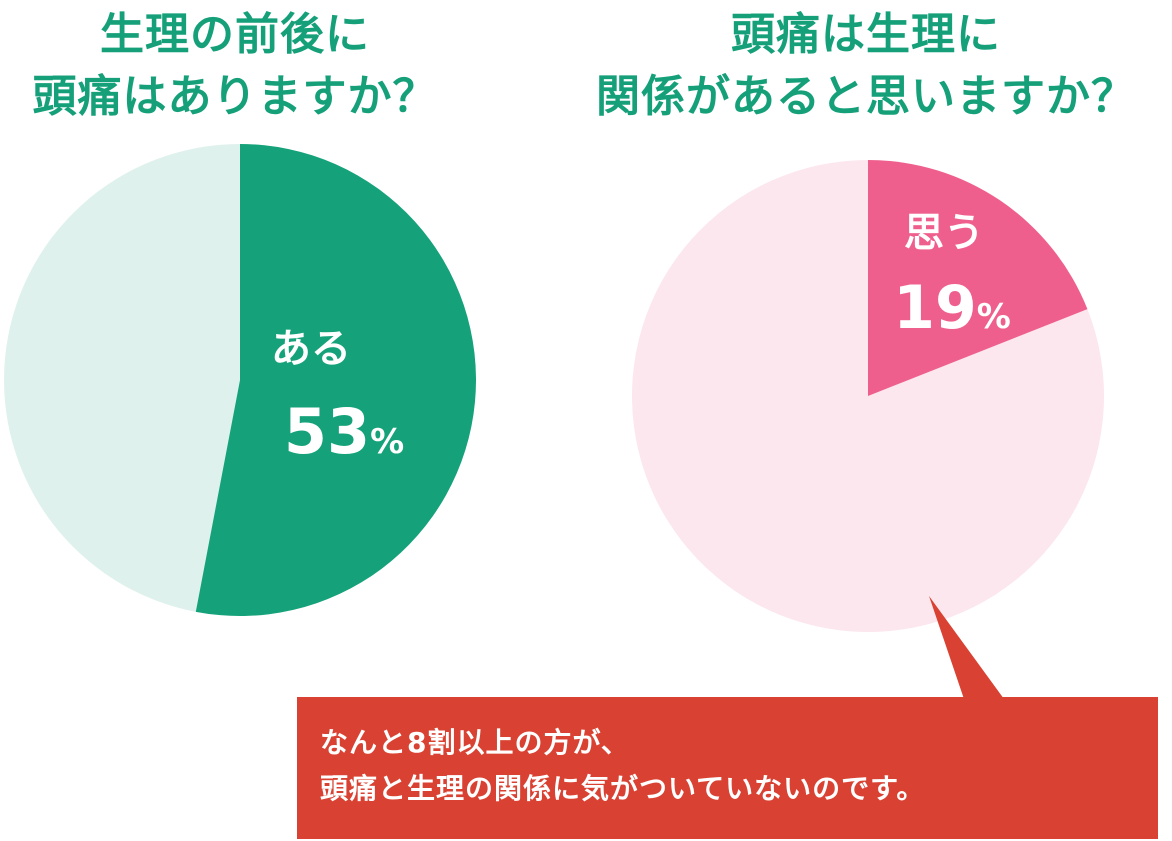 The width and height of the screenshot is (1172, 841). What do you see at coordinates (727, 768) in the screenshot?
I see `callout-box: なんと8割以上の方が、 頭痛と生理の関係に気がついていないのです。` at bounding box center [727, 768].